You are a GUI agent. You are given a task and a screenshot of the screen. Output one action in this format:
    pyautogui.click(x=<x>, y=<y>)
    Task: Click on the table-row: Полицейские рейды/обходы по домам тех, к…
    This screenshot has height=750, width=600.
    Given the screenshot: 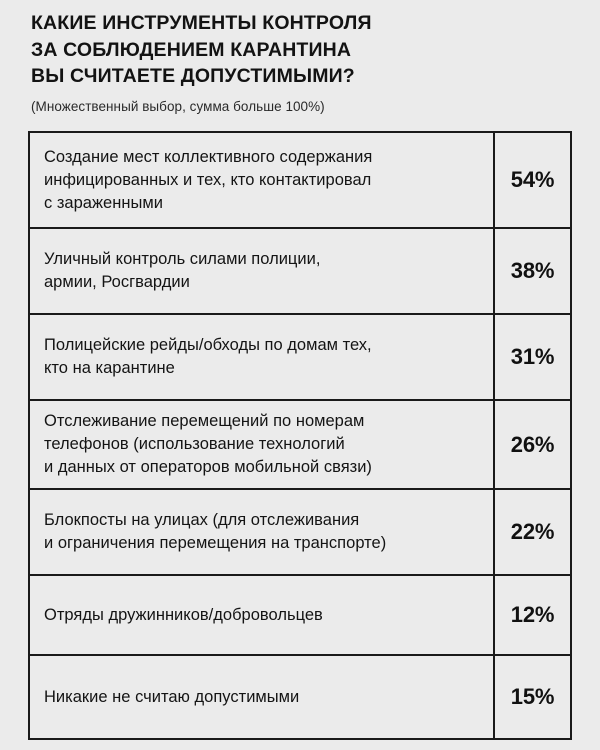 What is the action you would take?
    pyautogui.click(x=300, y=358)
    